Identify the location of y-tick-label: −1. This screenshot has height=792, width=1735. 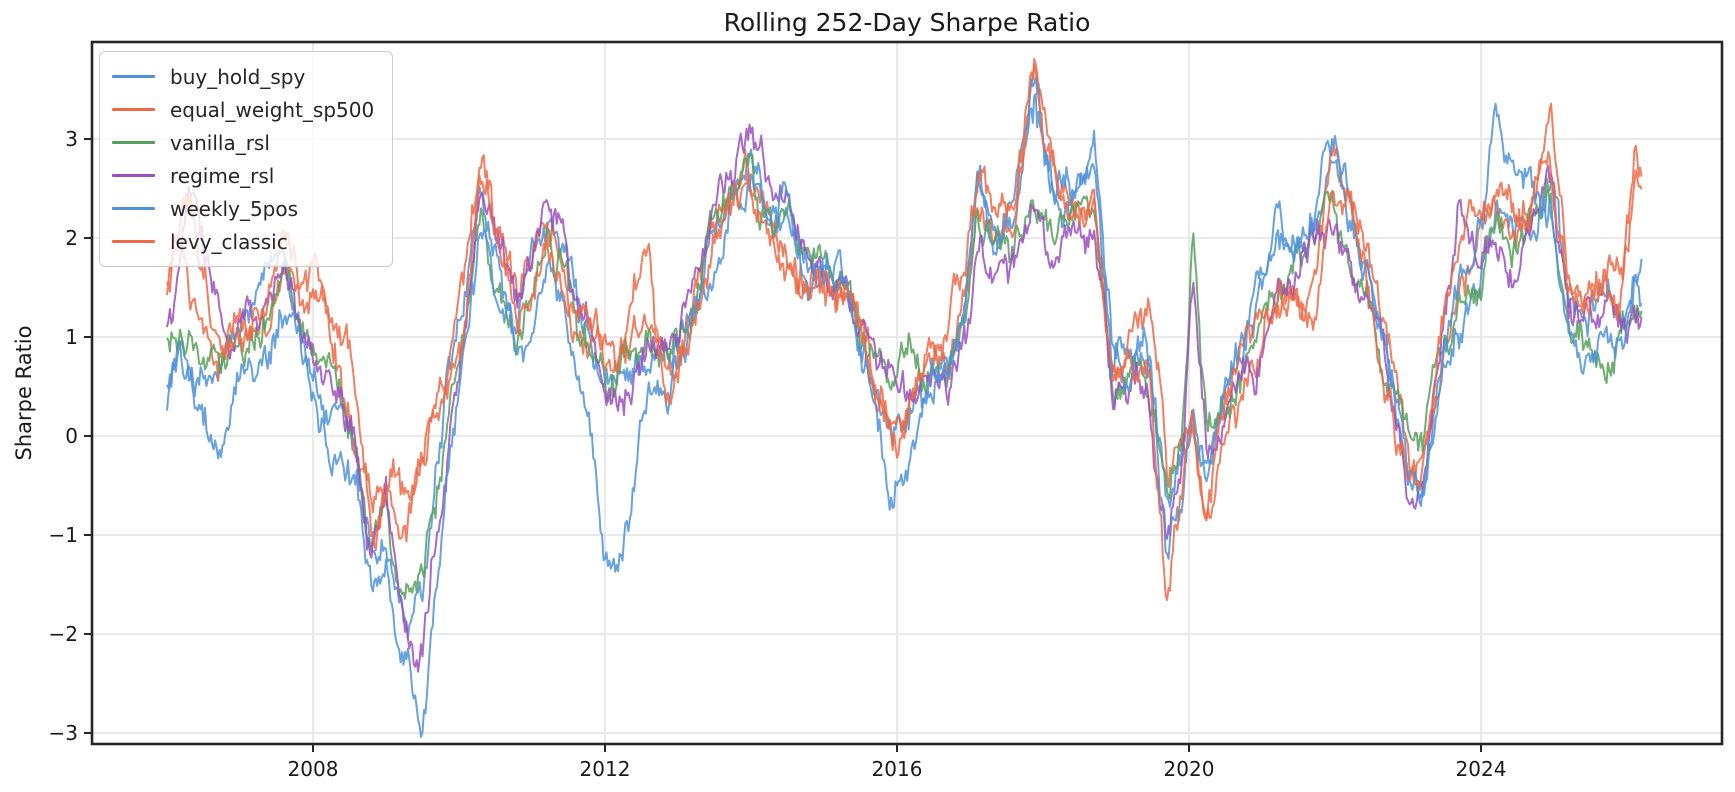
(63, 535).